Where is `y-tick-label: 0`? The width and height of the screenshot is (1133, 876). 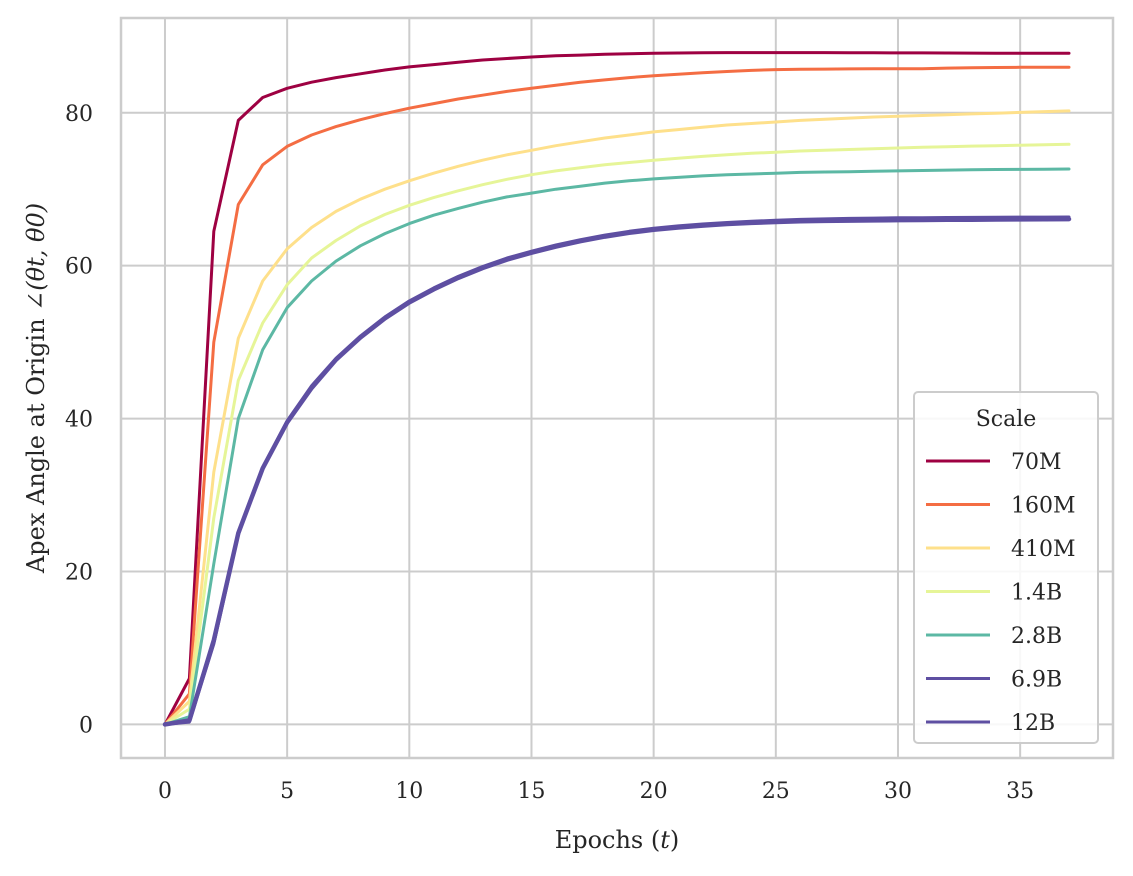
y-tick-label: 0 is located at coordinates (86, 725).